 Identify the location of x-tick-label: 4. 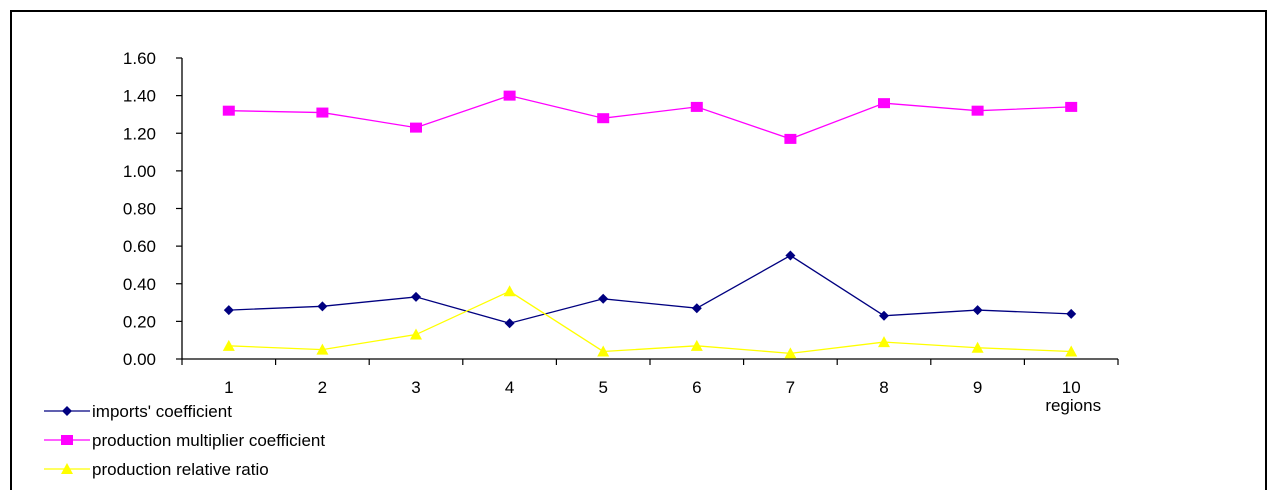
(509, 387).